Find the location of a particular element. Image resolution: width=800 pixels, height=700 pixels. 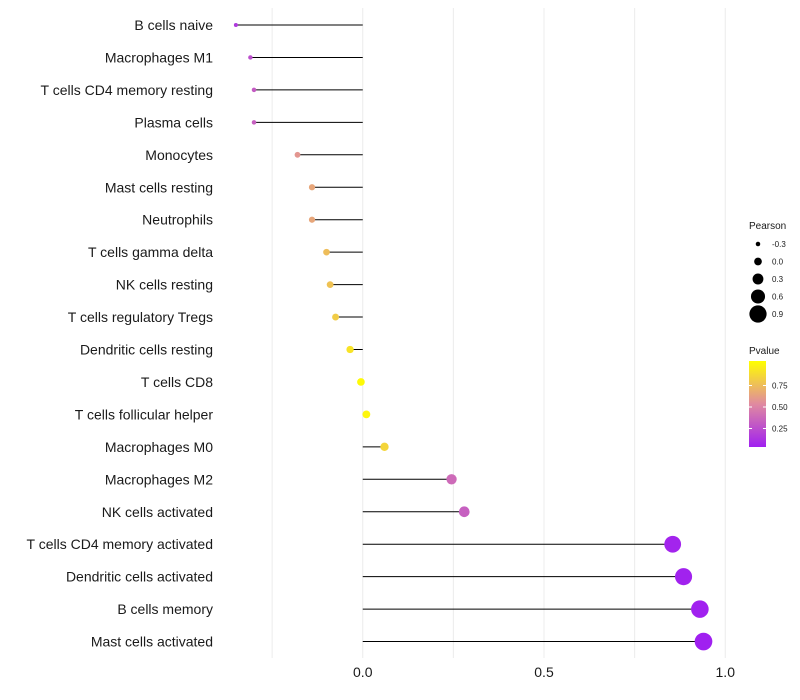

category-label: Neutrophils is located at coordinates (177, 220).